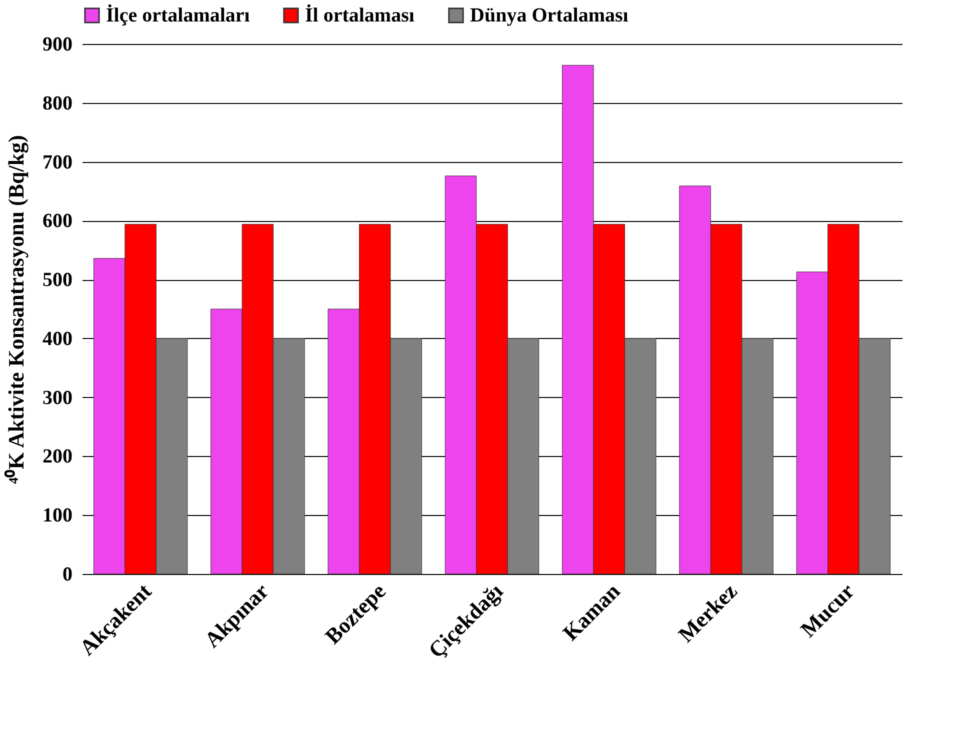  What do you see at coordinates (57, 397) in the screenshot?
I see `y-tick-label: 300` at bounding box center [57, 397].